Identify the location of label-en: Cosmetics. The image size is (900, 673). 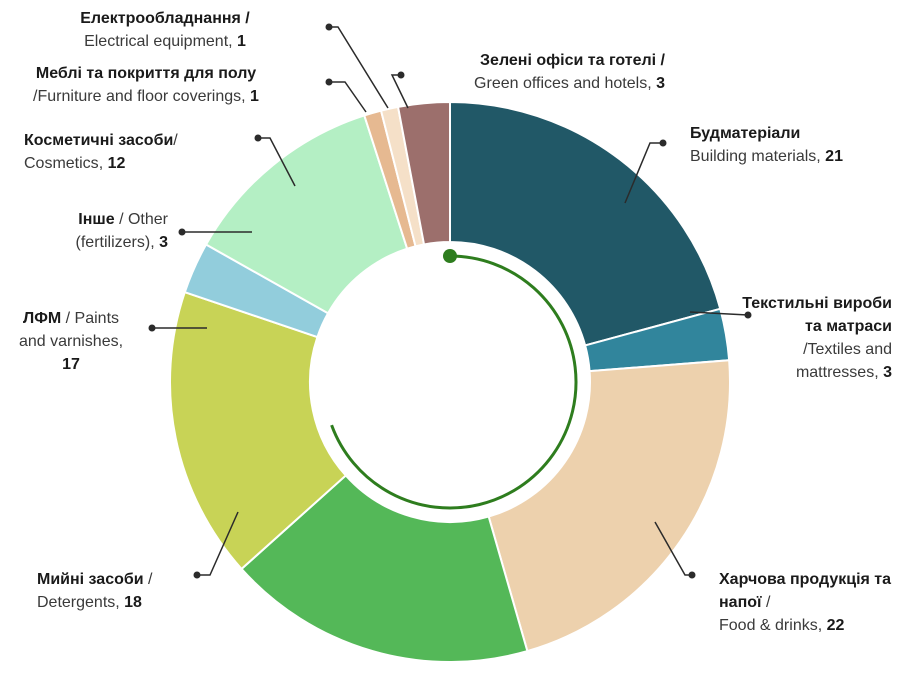
(61, 163).